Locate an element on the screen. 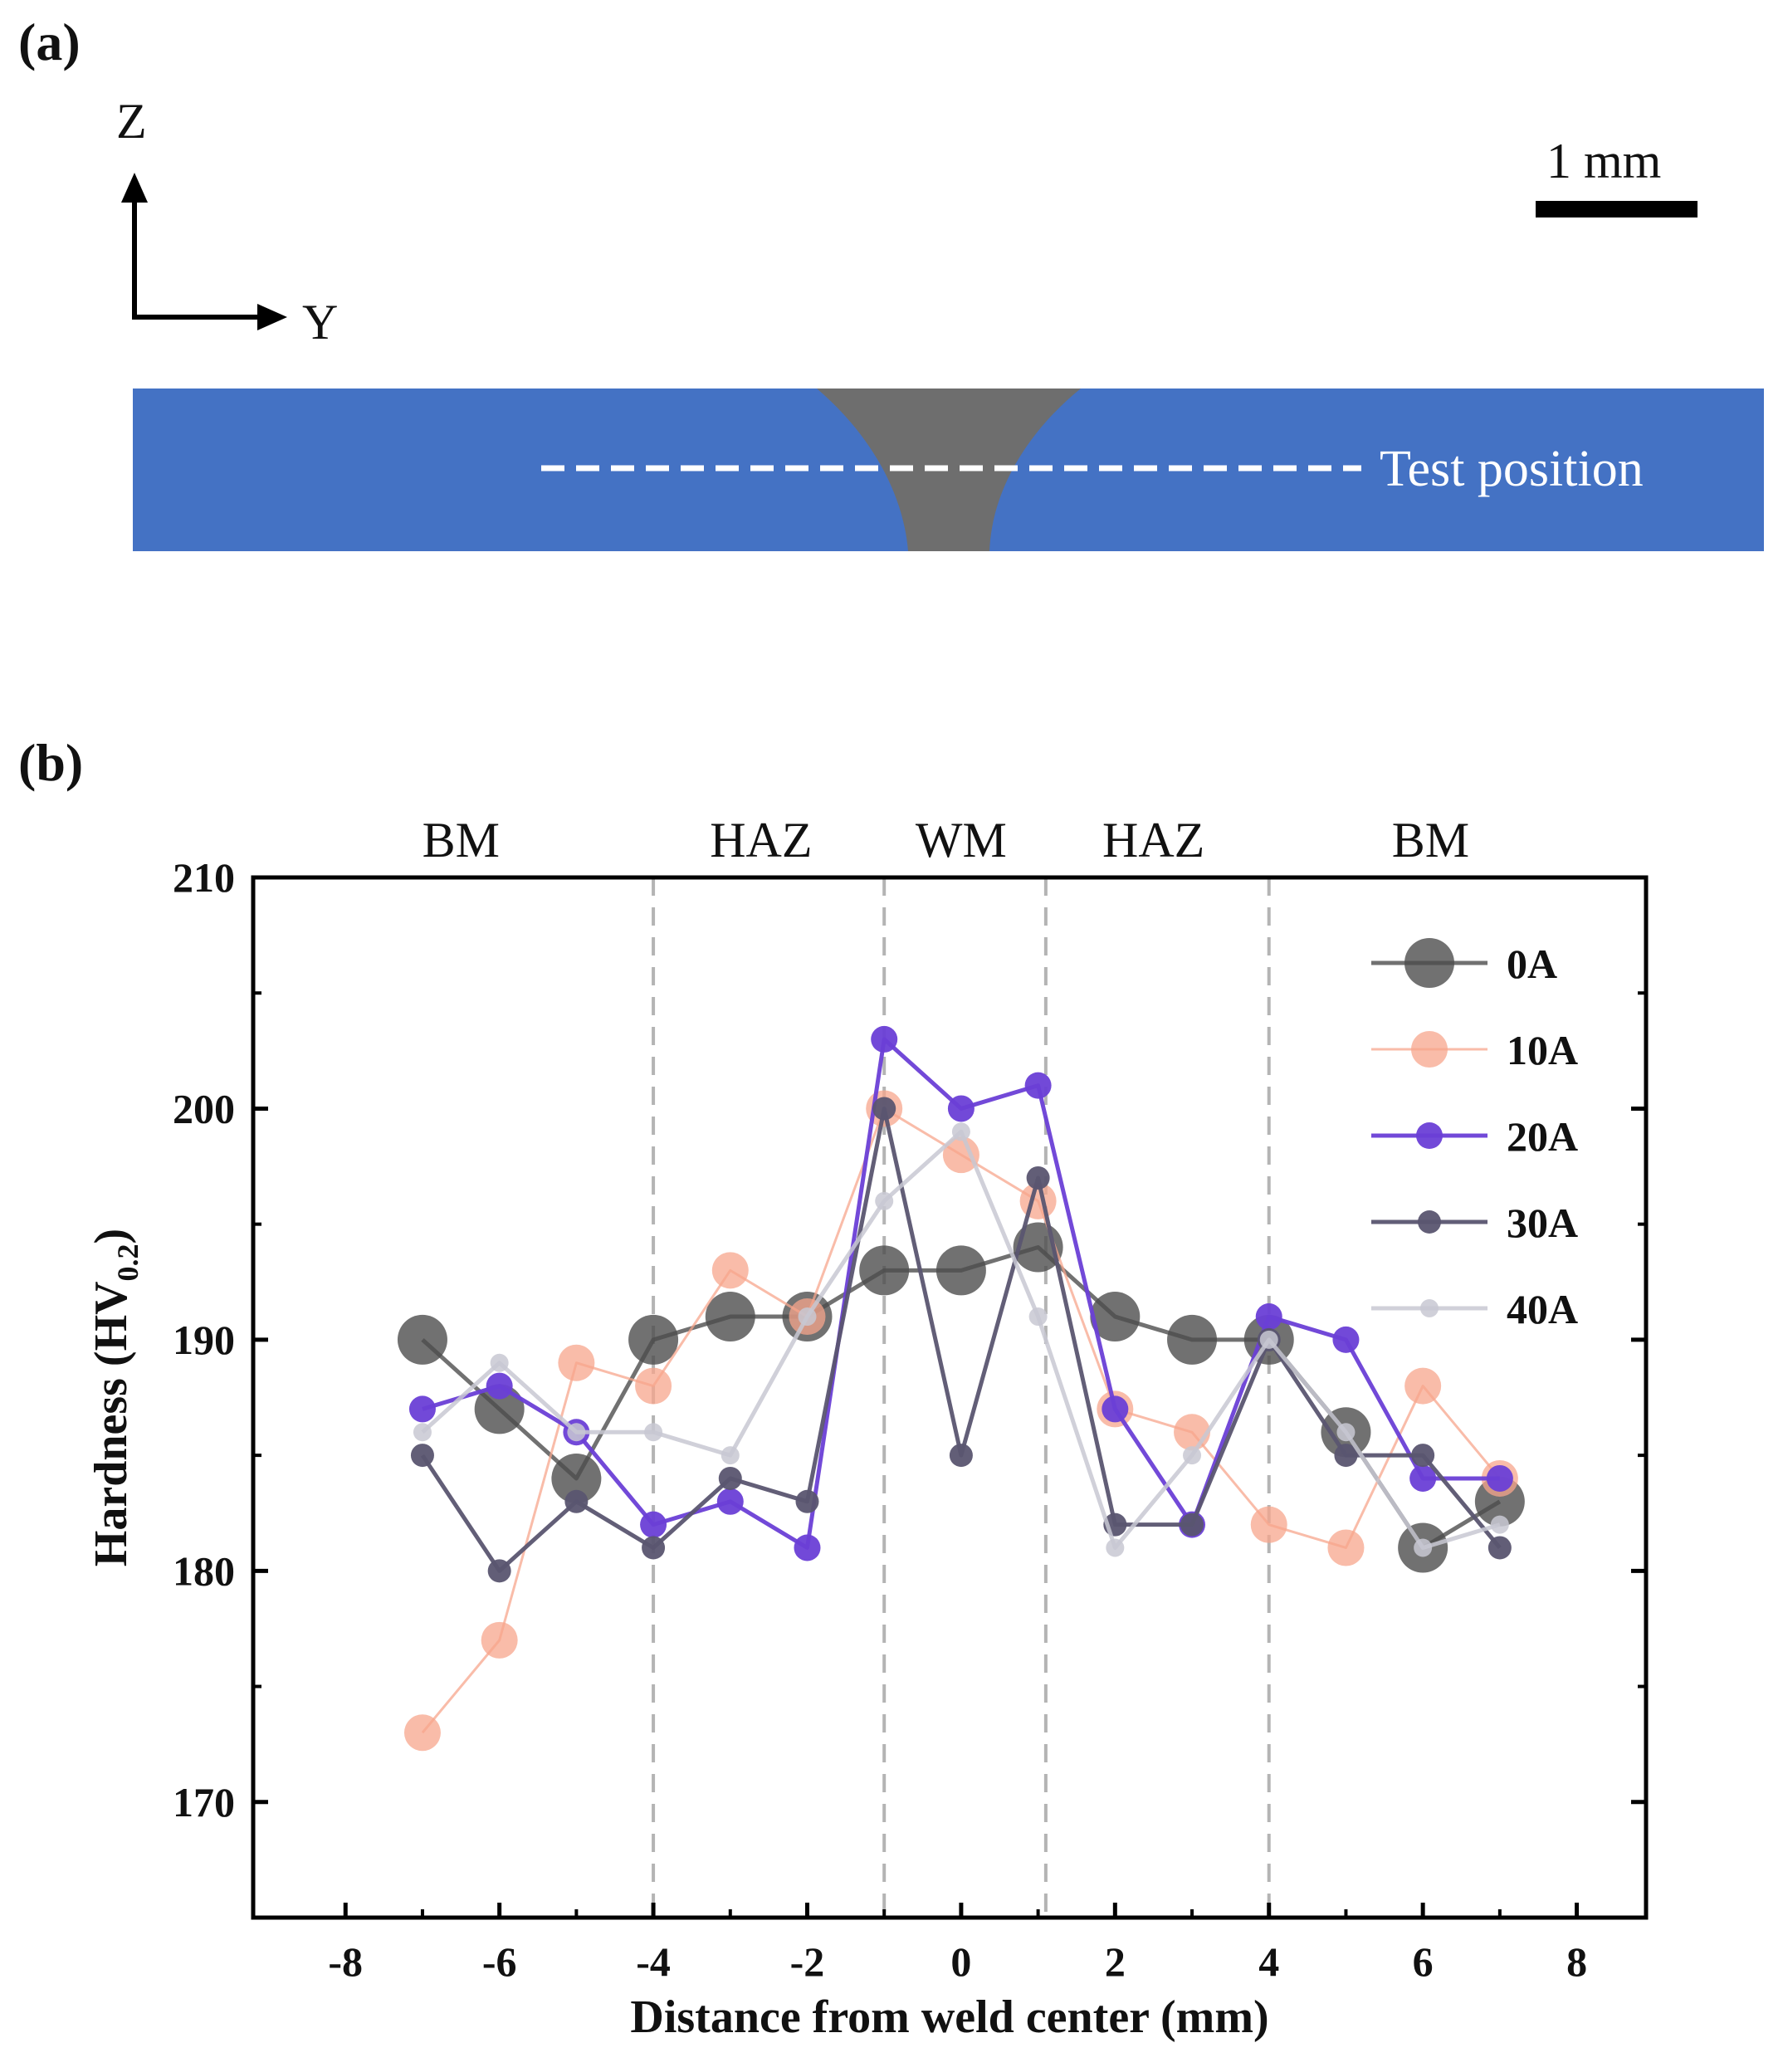 The height and width of the screenshot is (2072, 1783). scale-bar-line is located at coordinates (1617, 209).